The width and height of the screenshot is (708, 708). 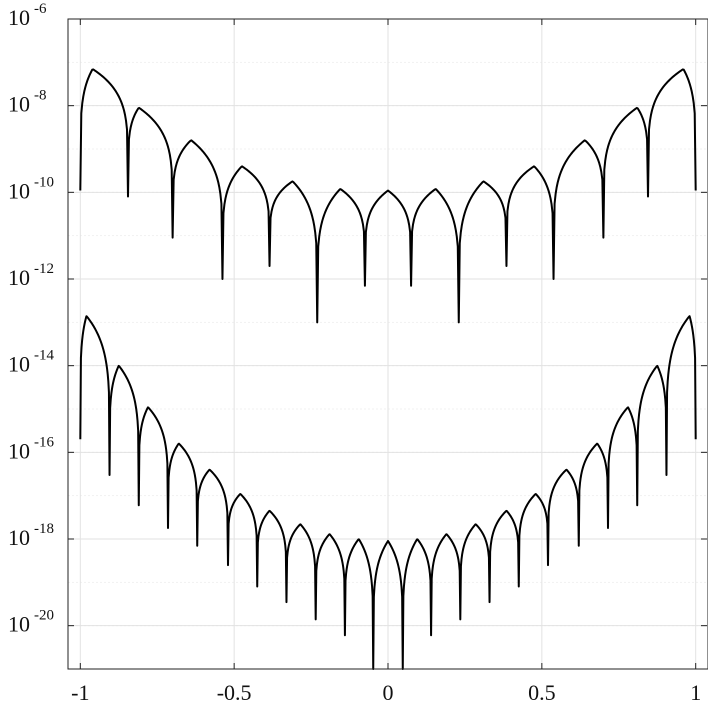 I want to click on y-tick-label: 10 -20, so click(x=31, y=622).